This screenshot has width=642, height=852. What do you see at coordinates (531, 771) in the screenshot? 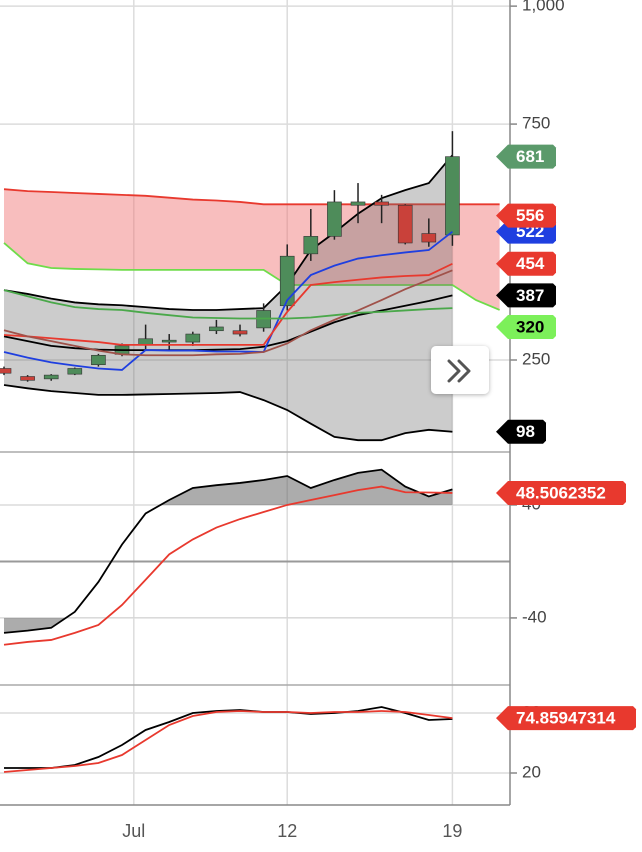
I see `y-tick-label: 20` at bounding box center [531, 771].